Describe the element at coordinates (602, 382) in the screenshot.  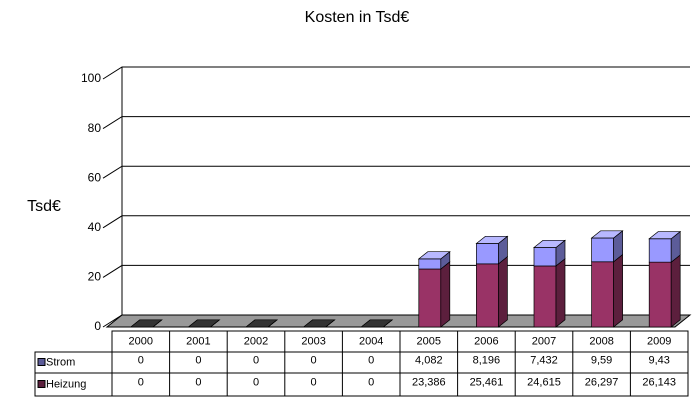
I see `data-label: 26,297` at that location.